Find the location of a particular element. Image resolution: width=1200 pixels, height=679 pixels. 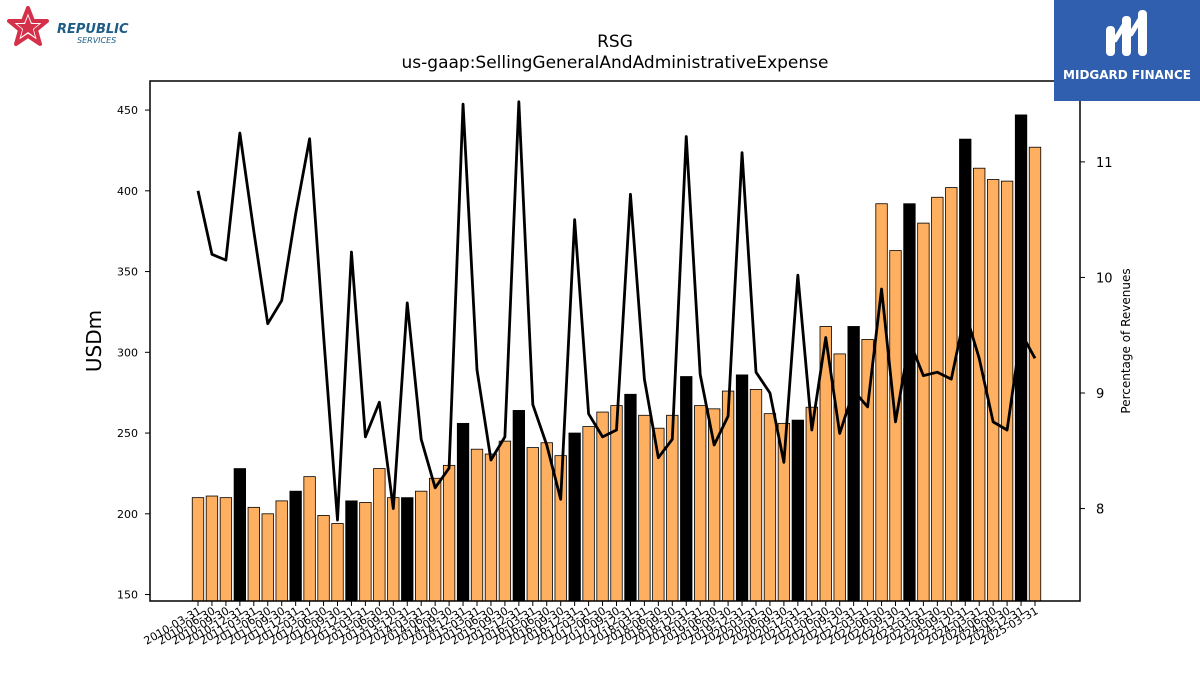

y-tick-label: 250 is located at coordinates (127, 433).